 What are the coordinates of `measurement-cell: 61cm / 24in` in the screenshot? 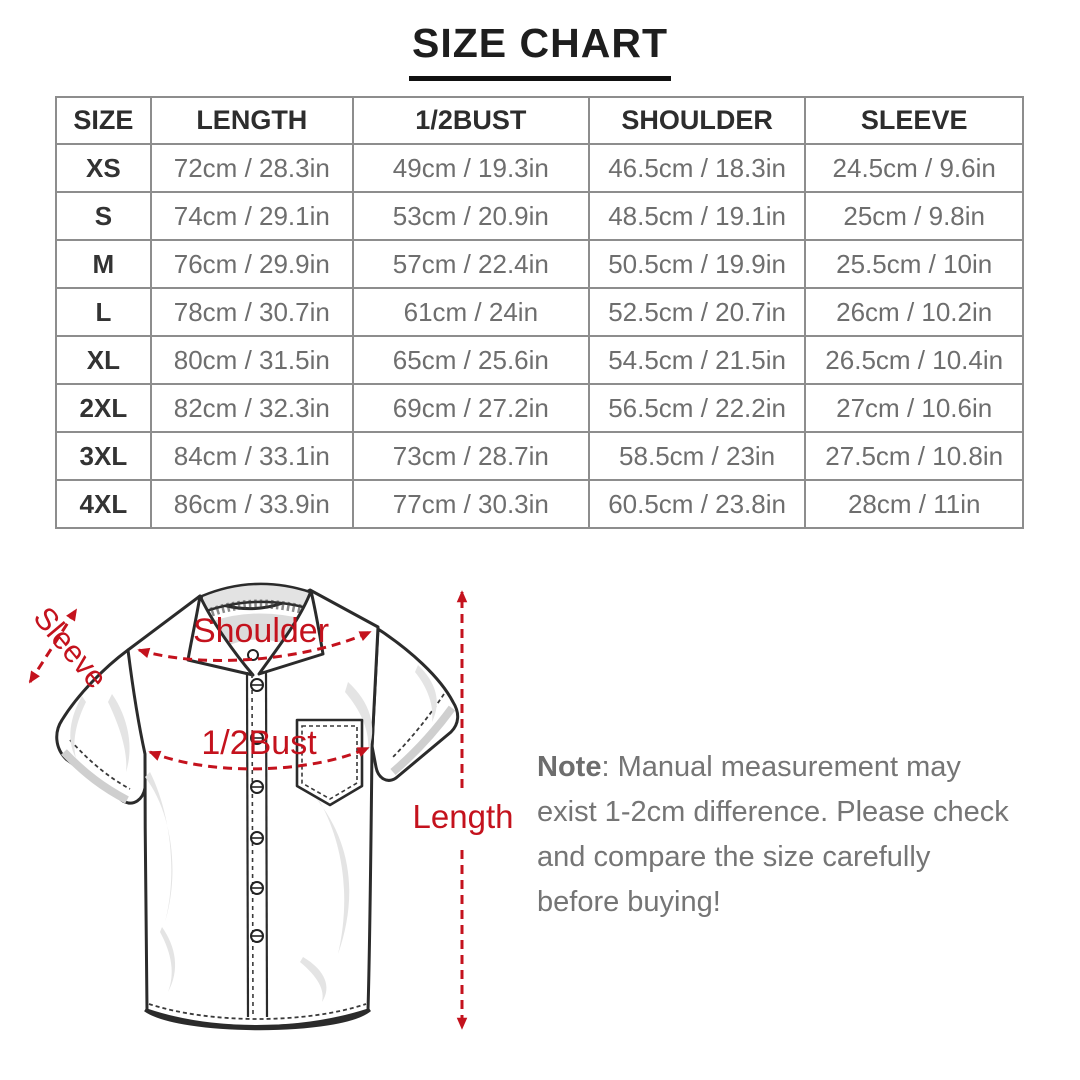 It's located at (470, 312).